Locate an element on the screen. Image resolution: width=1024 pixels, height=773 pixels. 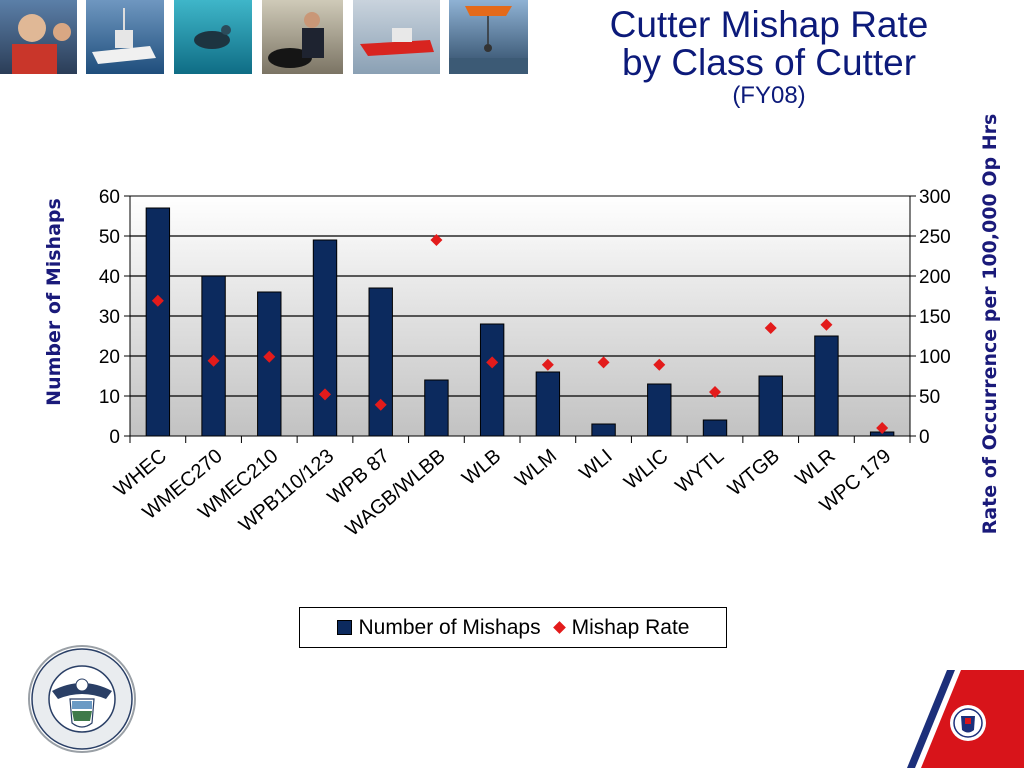
right-tick-label: 200 is located at coordinates (935, 277).